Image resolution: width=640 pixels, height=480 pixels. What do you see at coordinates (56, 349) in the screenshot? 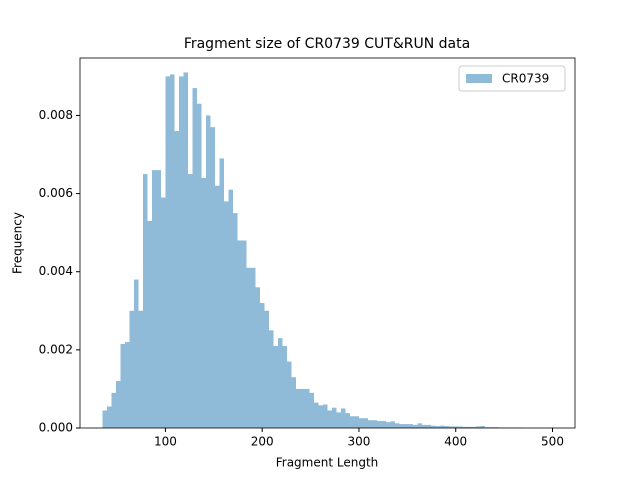
I see `y-tick-label: 0.002` at bounding box center [56, 349].